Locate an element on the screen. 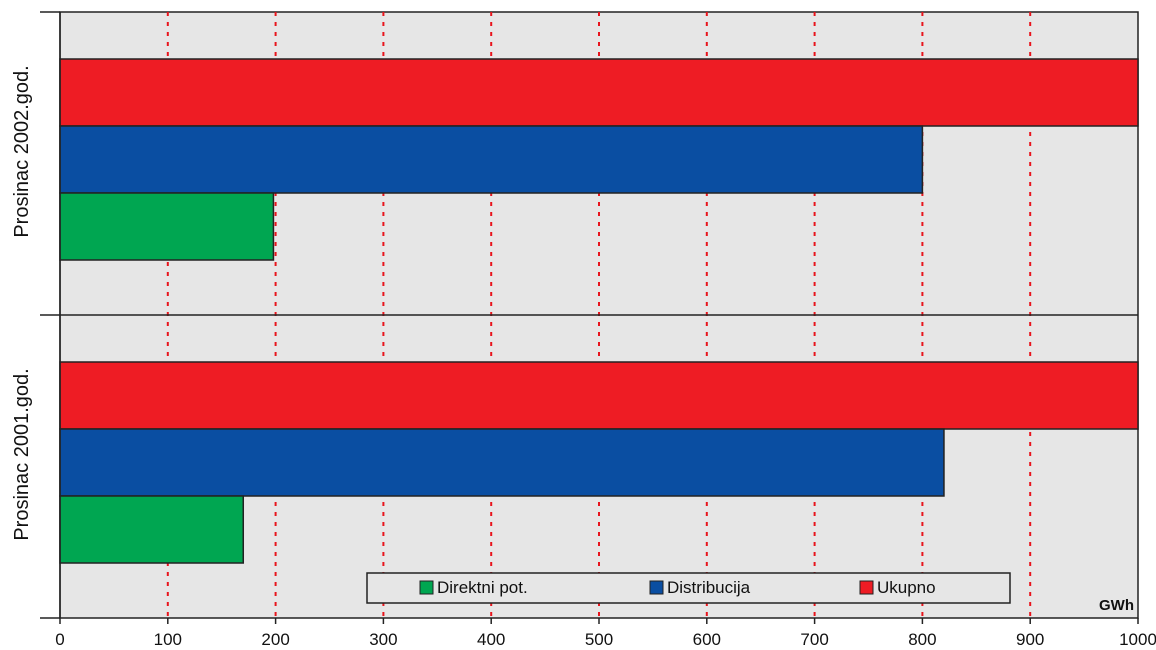 The image size is (1156, 650). category-labels: Prosinac 2002.god. Prosinac 2001.god. is located at coordinates (22, 302).